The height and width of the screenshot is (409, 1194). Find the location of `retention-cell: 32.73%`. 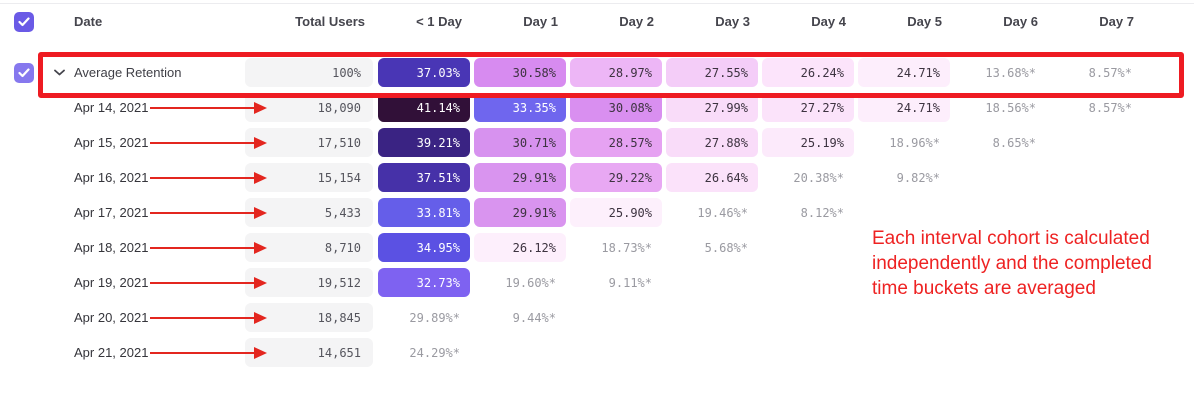

retention-cell: 32.73% is located at coordinates (424, 282).